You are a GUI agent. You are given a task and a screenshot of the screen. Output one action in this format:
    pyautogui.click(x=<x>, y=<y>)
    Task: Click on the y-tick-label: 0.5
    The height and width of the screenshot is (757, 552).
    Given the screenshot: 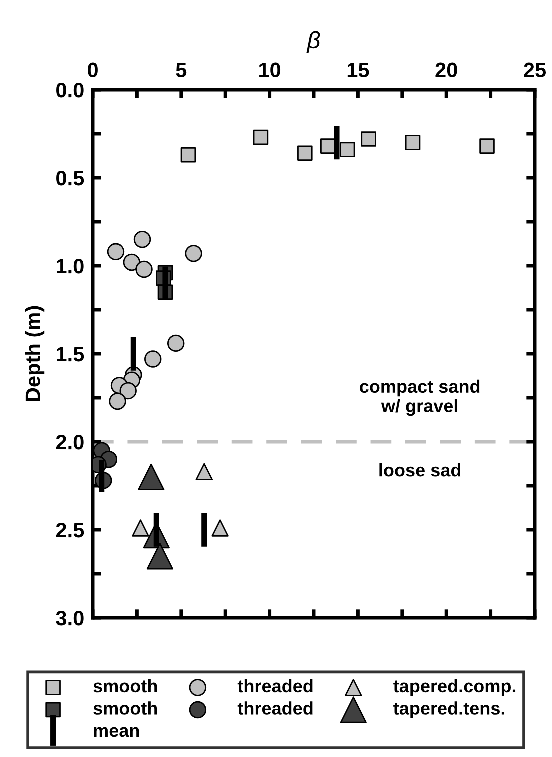 What is the action you would take?
    pyautogui.click(x=70, y=178)
    